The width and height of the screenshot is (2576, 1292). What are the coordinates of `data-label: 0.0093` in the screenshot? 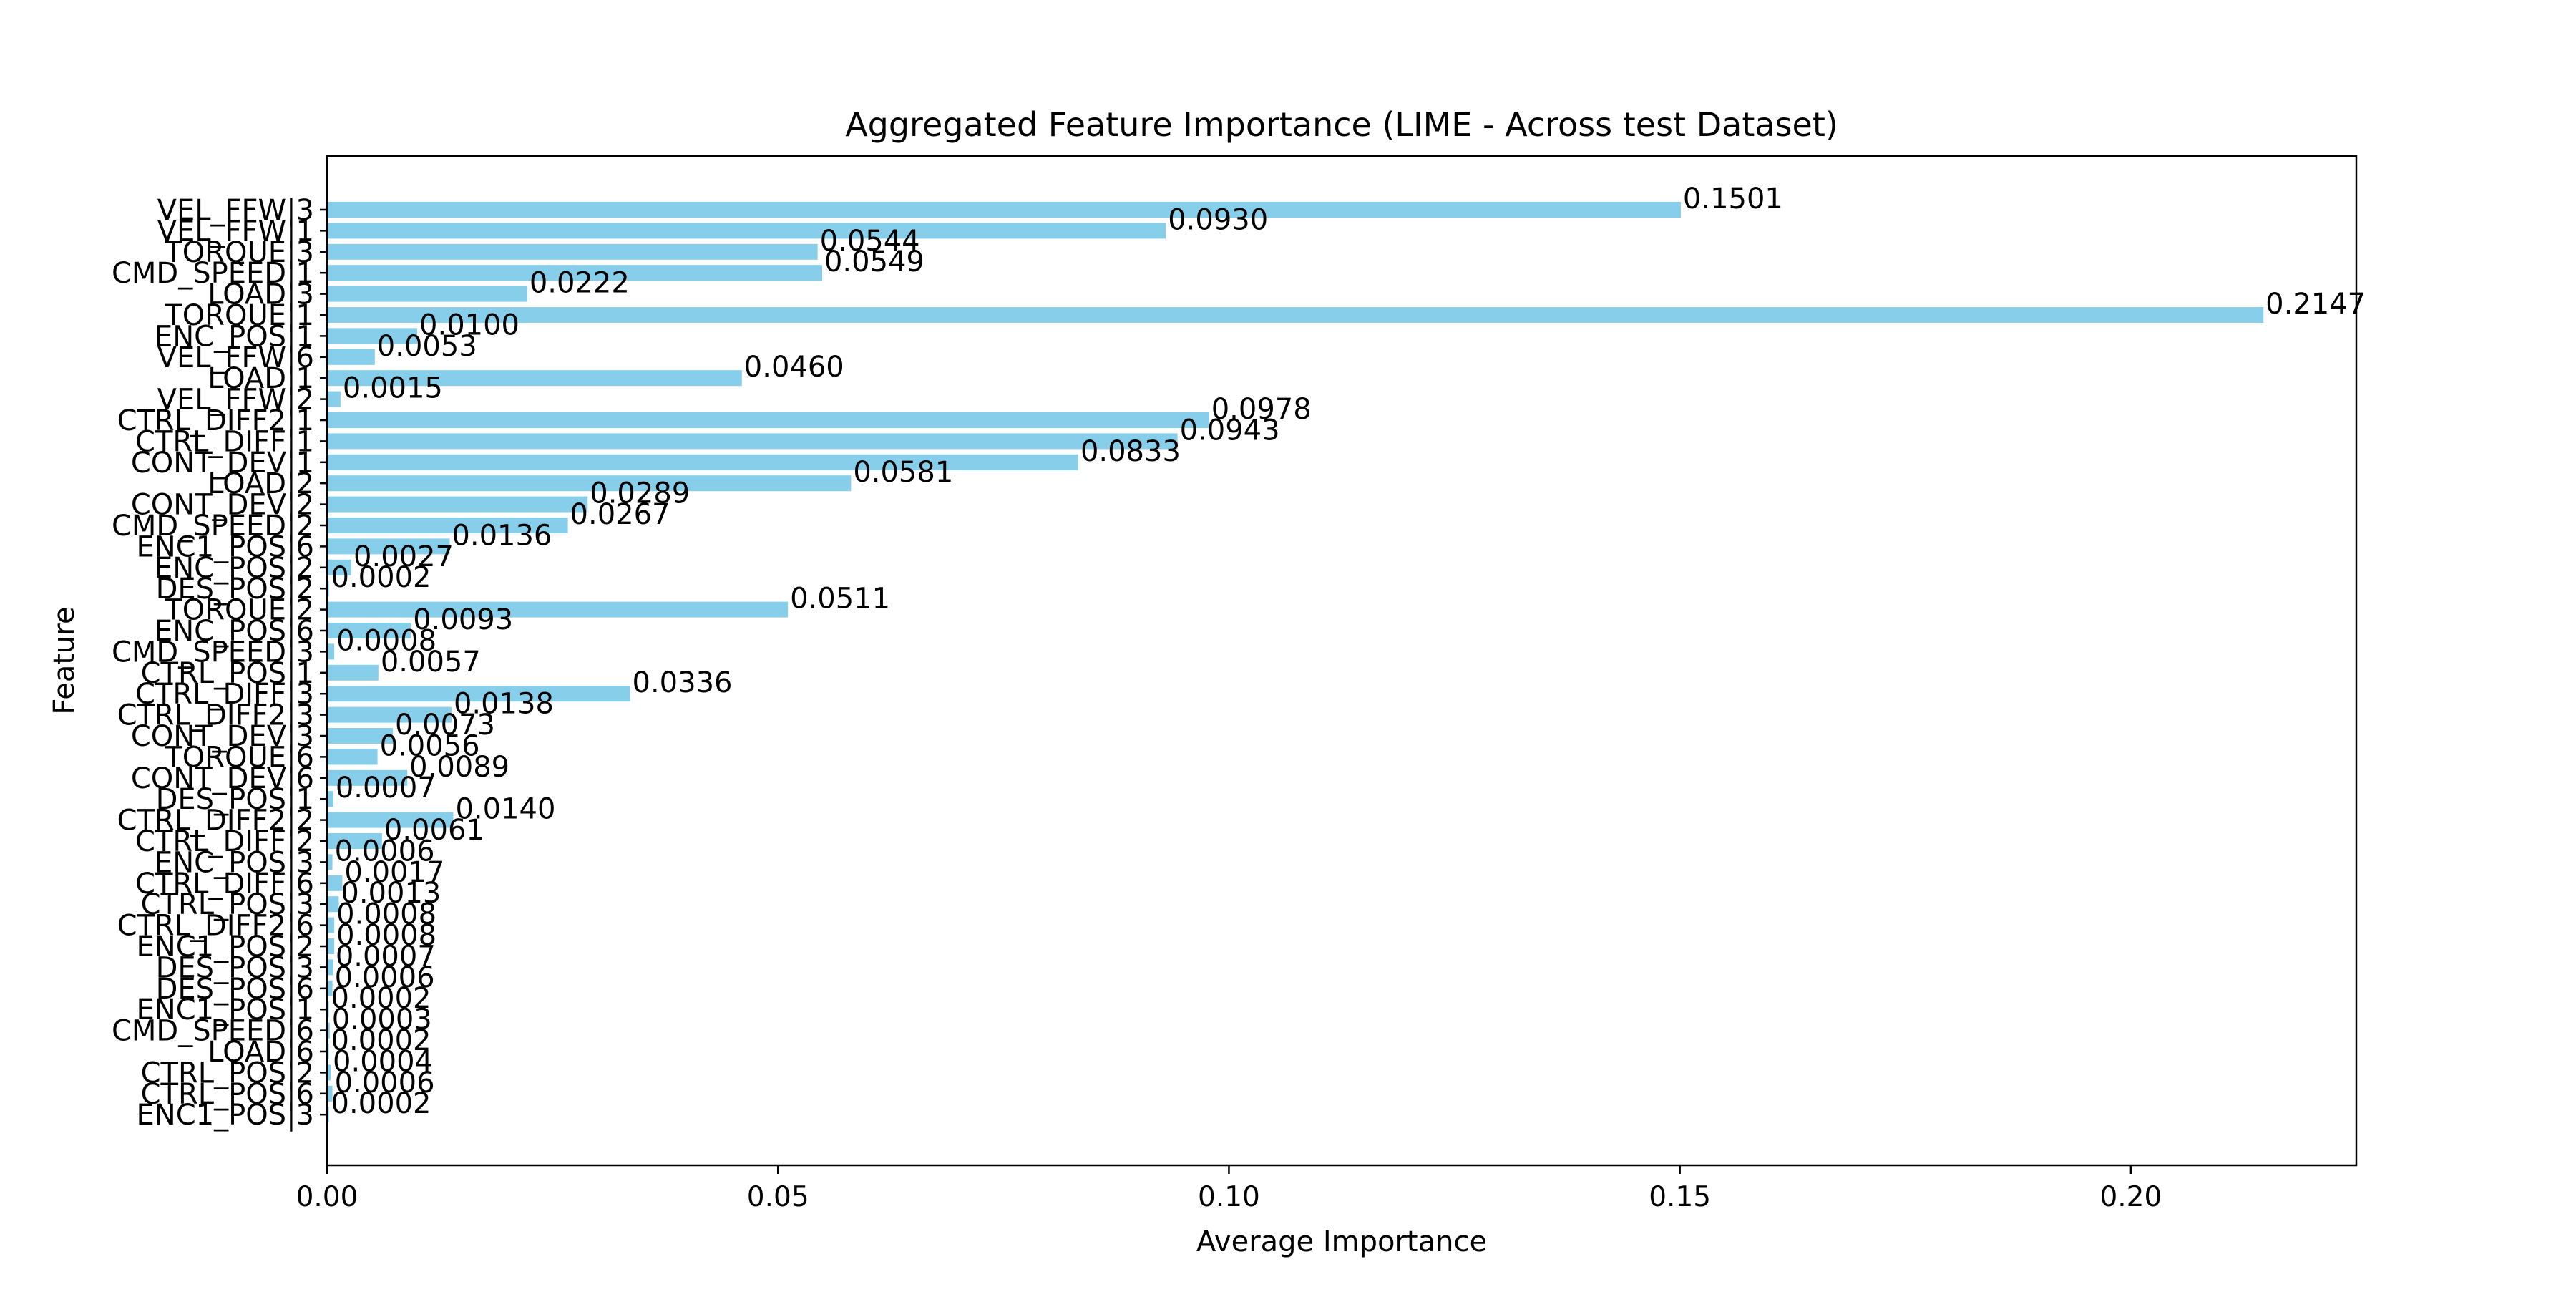 It's located at (463, 619).